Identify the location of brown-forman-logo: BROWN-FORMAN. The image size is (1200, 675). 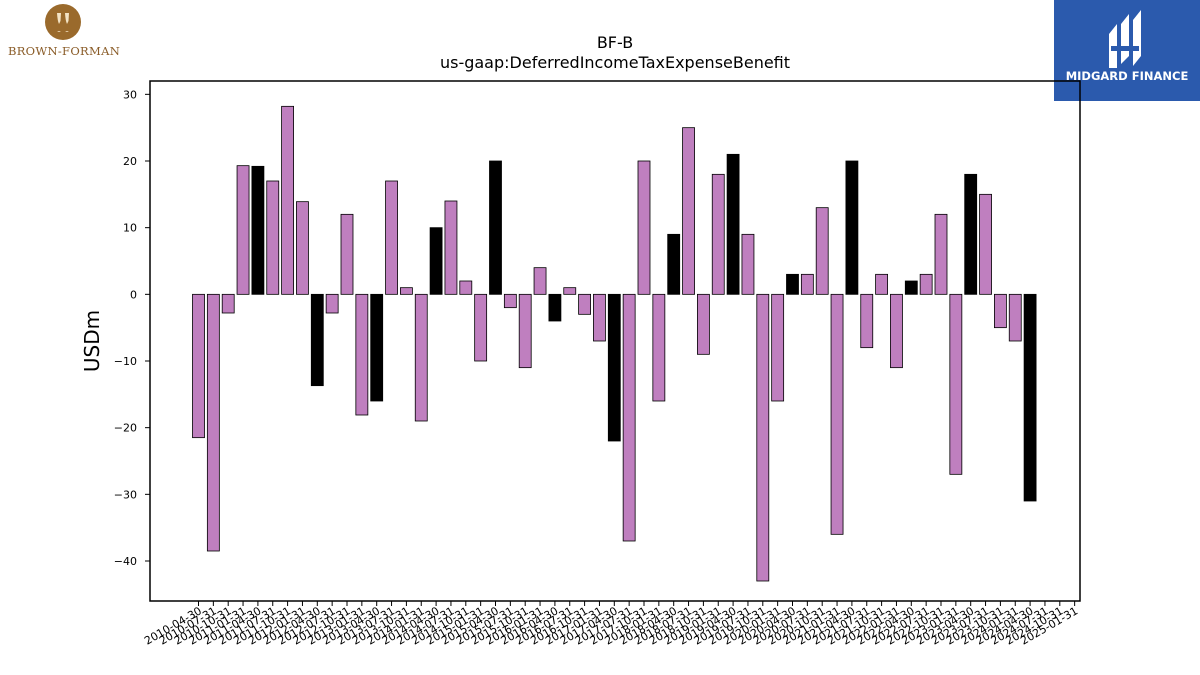
(65, 32).